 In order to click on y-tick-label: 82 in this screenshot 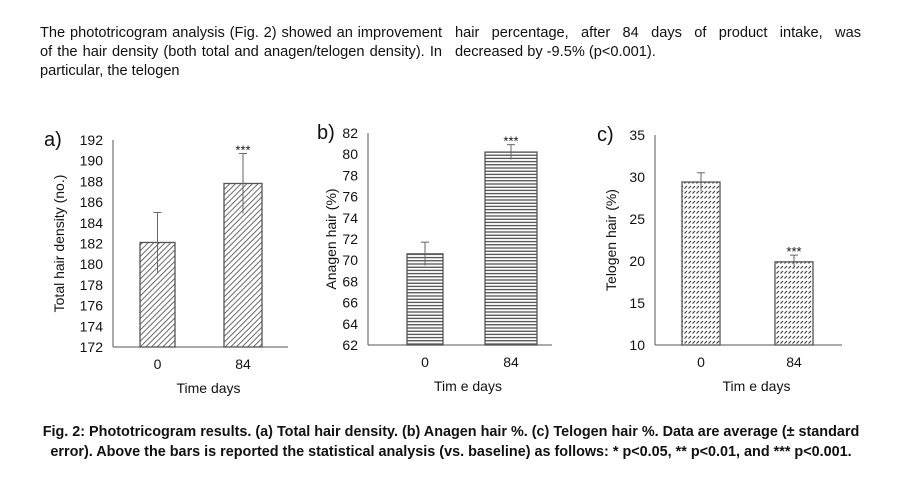, I will do `click(350, 133)`.